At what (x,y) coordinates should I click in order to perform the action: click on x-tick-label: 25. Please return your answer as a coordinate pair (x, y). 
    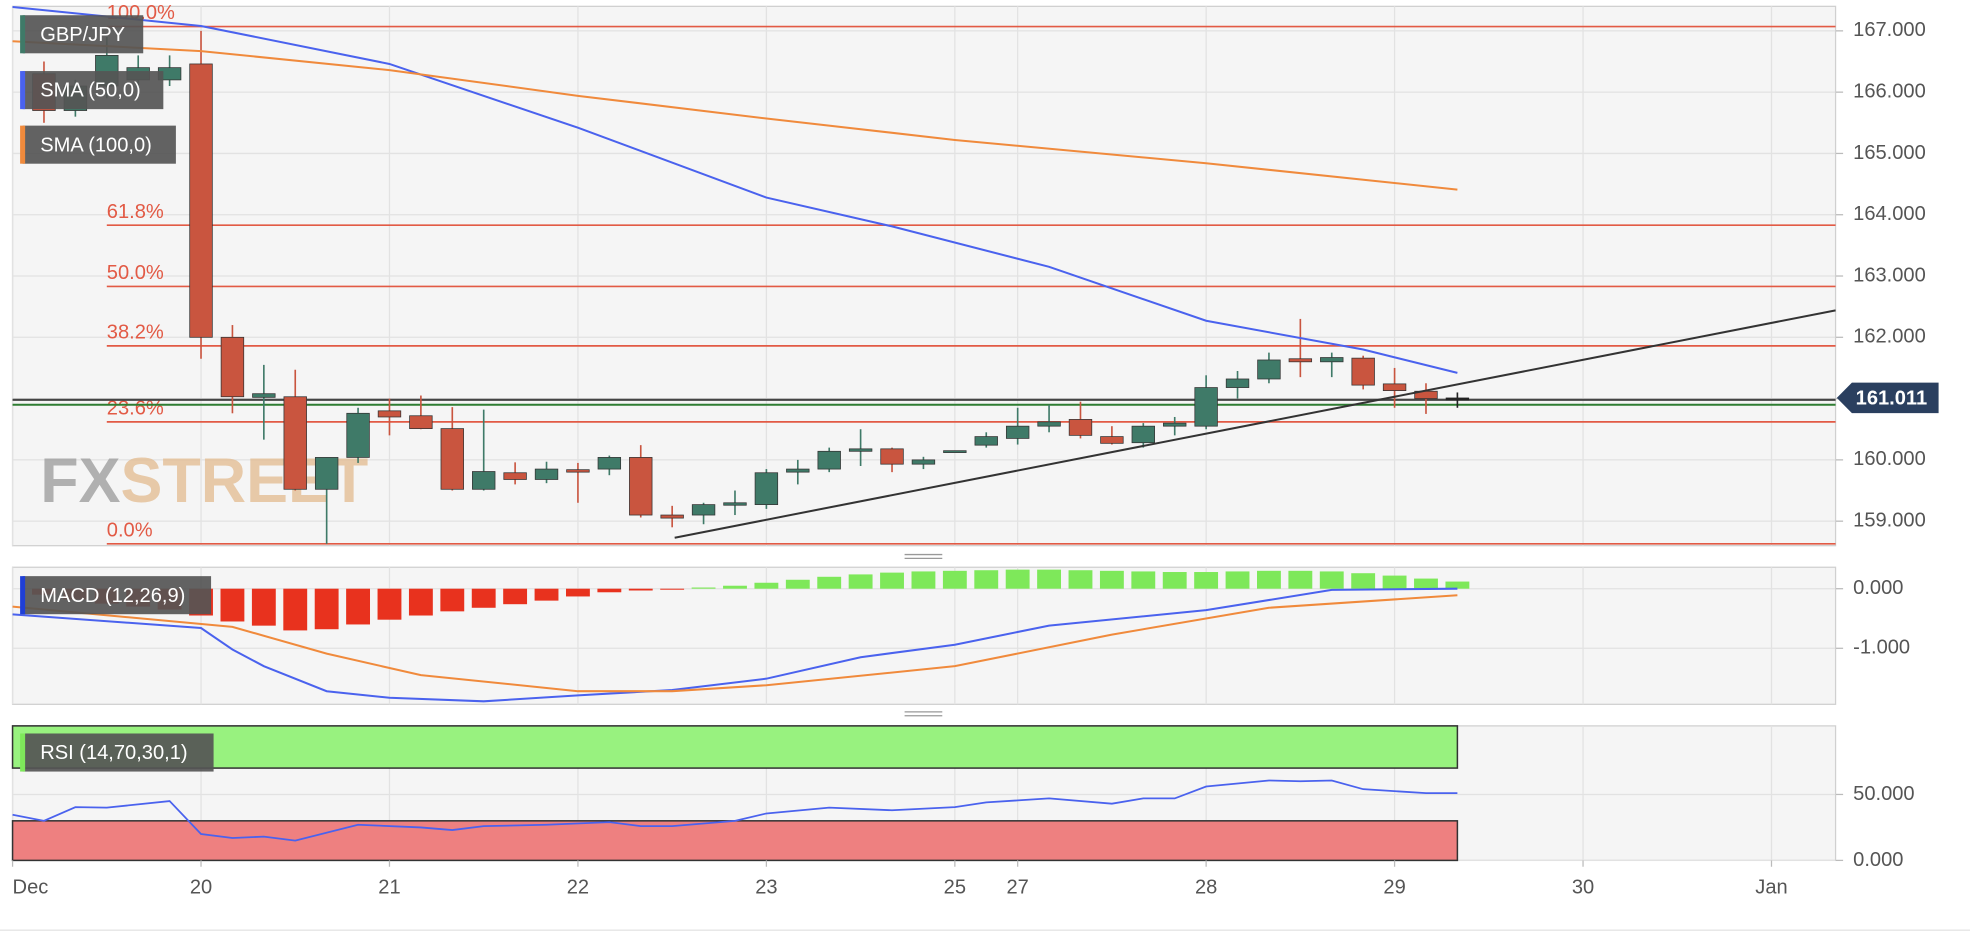
    Looking at the image, I should click on (955, 888).